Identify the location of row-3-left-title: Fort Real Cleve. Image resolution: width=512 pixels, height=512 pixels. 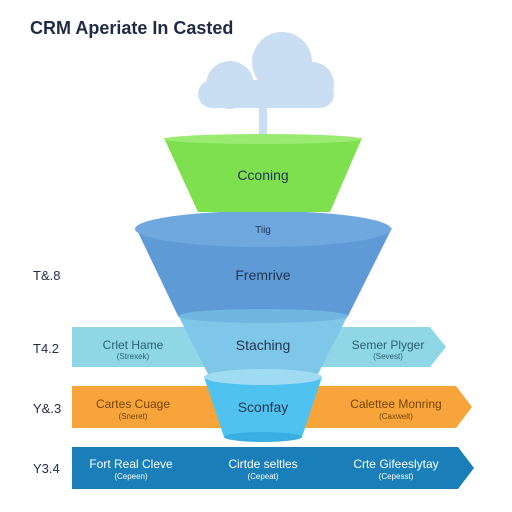
(131, 464).